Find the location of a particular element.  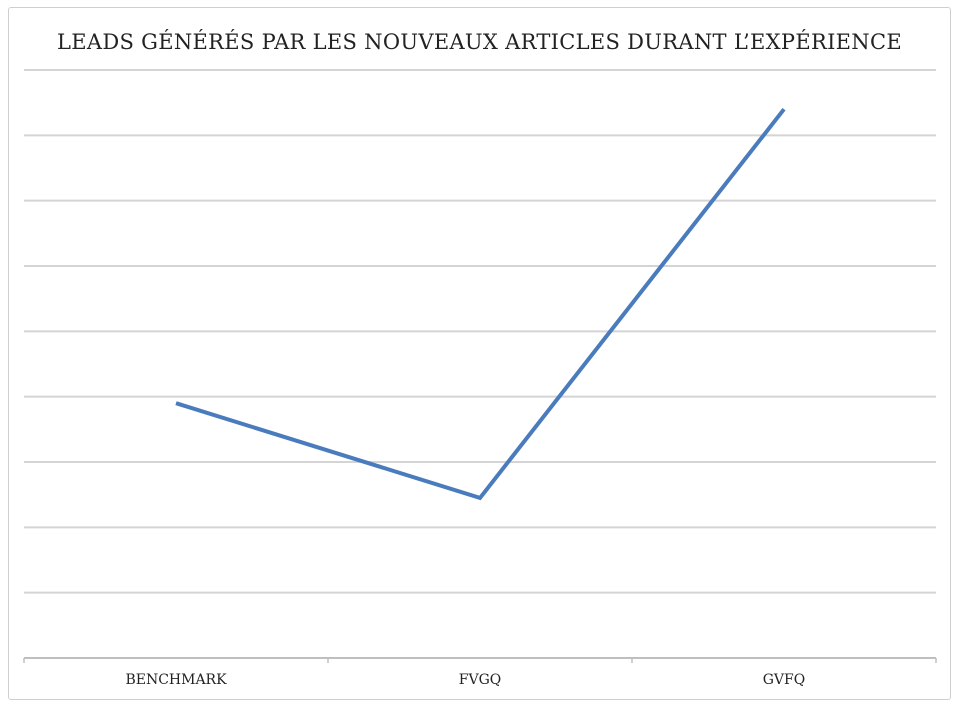

x-tick-label: FVGQ is located at coordinates (480, 680).